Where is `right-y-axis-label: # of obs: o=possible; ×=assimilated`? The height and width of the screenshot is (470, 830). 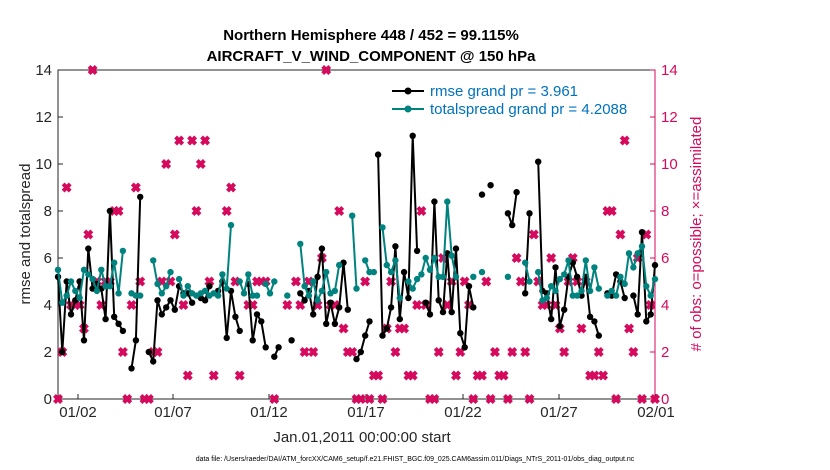
right-y-axis-label: # of obs: o=possible; ×=assimilated is located at coordinates (696, 234).